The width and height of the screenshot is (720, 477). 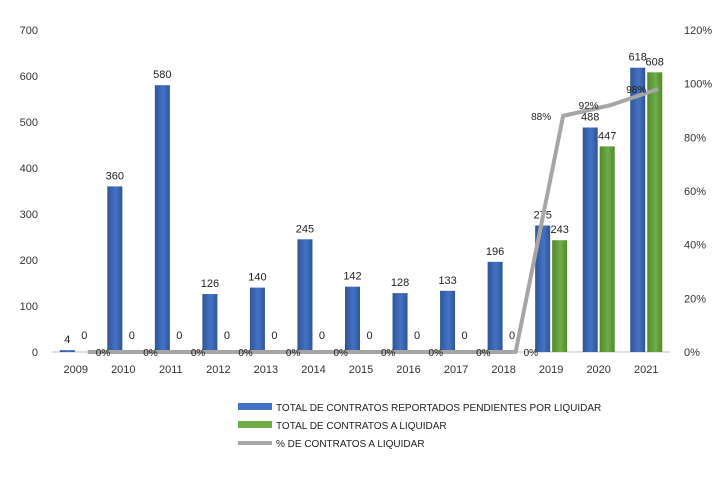 I want to click on bar-pendientes-label: 618, so click(x=638, y=58).